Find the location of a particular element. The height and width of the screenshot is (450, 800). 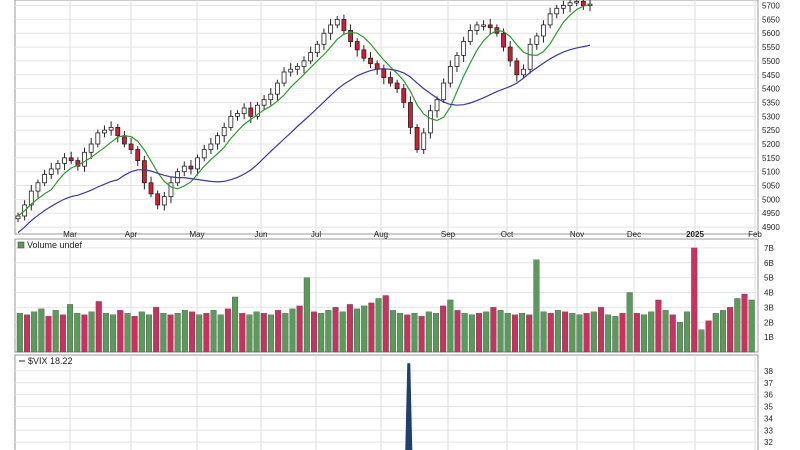

price-tick-label: 5600 is located at coordinates (771, 33).